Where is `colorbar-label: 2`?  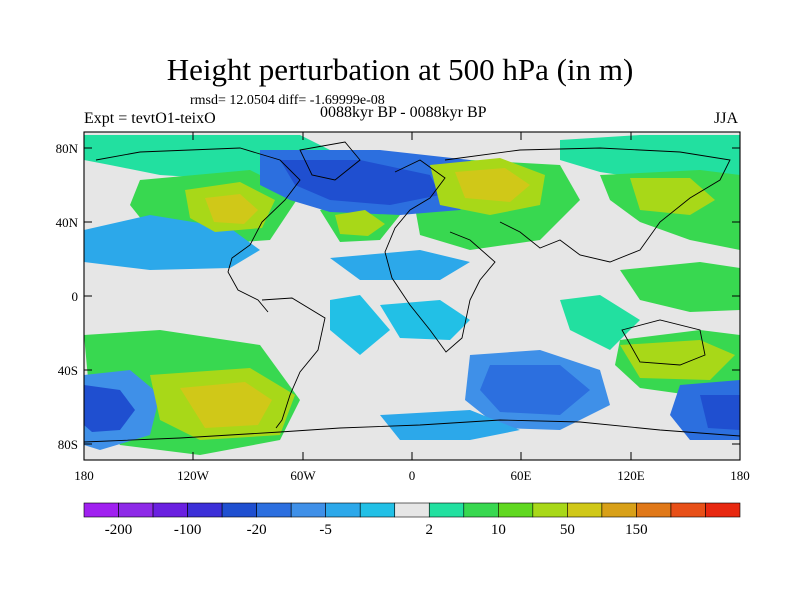 colorbar-label: 2 is located at coordinates (430, 530).